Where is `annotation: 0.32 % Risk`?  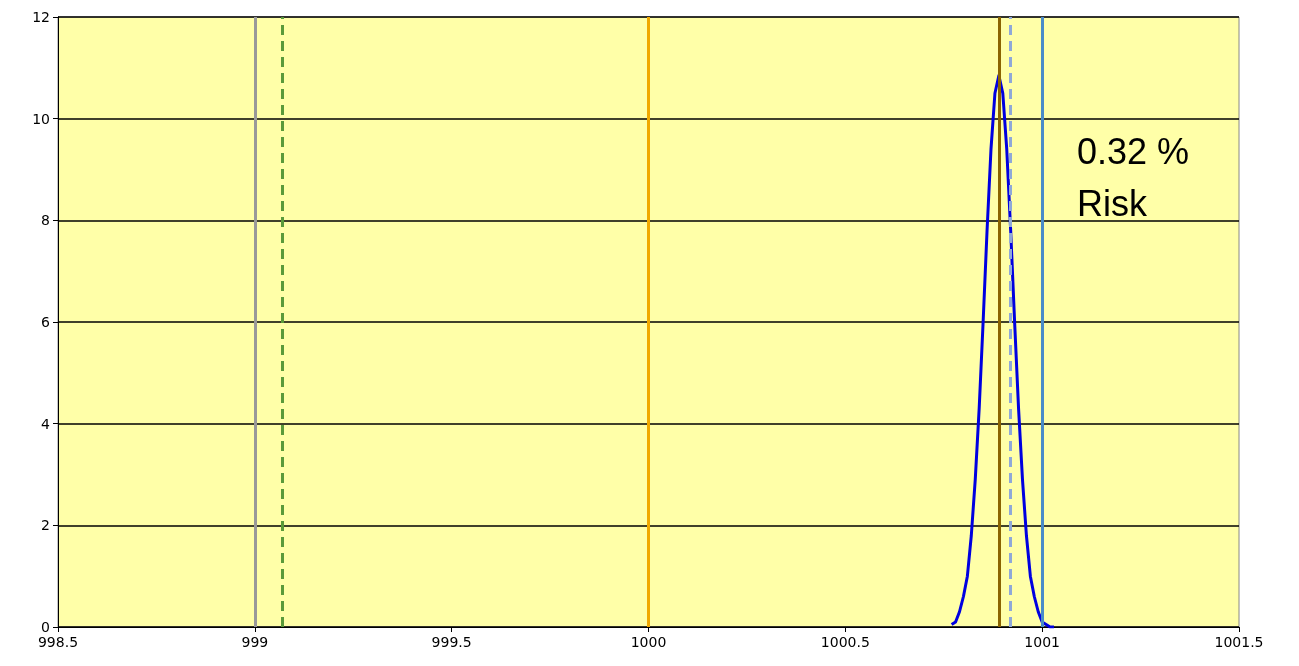 annotation: 0.32 % Risk is located at coordinates (1133, 177).